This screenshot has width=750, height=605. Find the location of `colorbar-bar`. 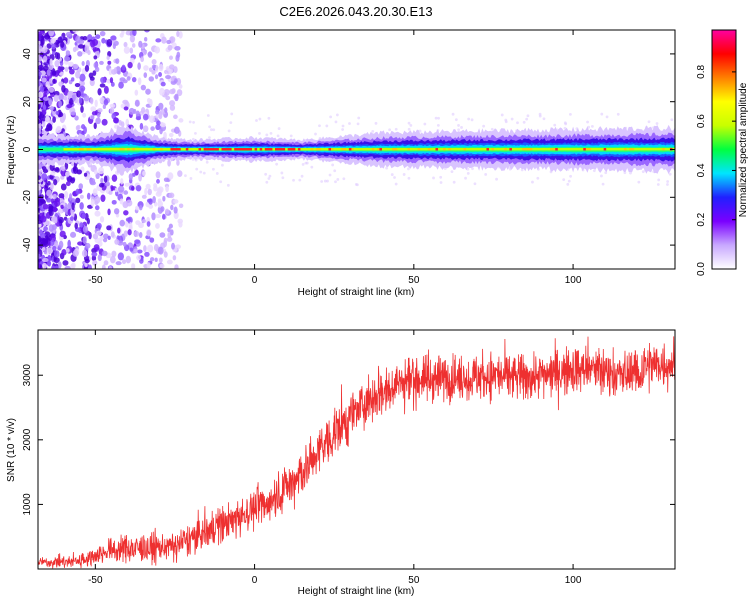

colorbar-bar is located at coordinates (724, 149).